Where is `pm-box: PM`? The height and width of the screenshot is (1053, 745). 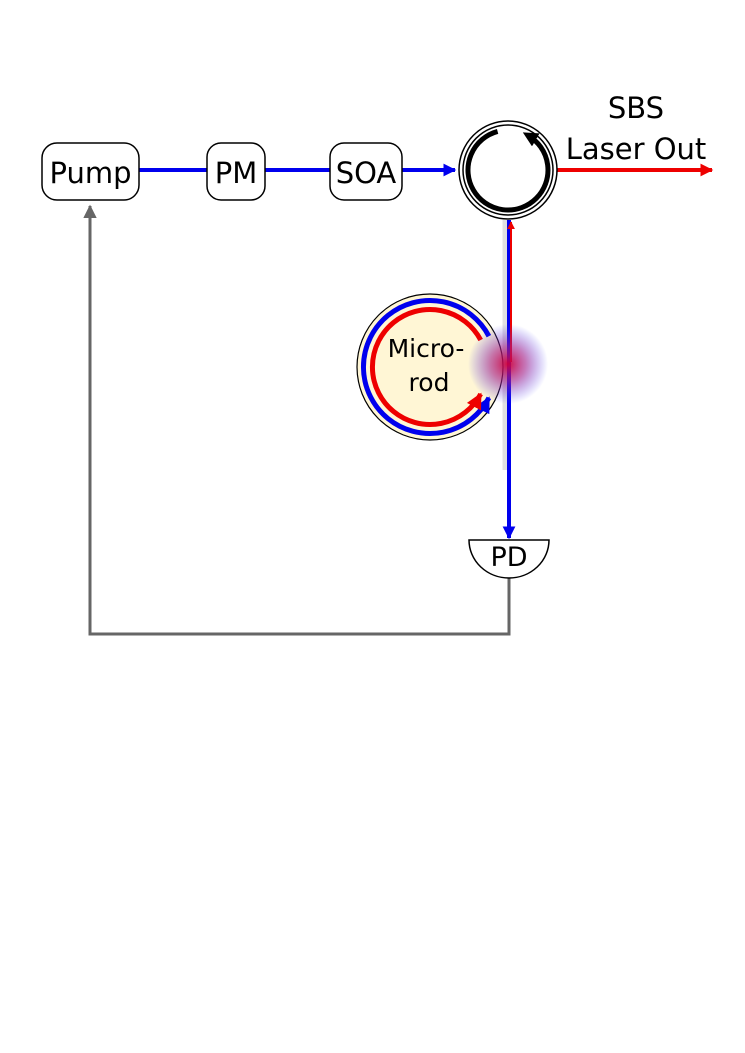 pm-box: PM is located at coordinates (236, 171).